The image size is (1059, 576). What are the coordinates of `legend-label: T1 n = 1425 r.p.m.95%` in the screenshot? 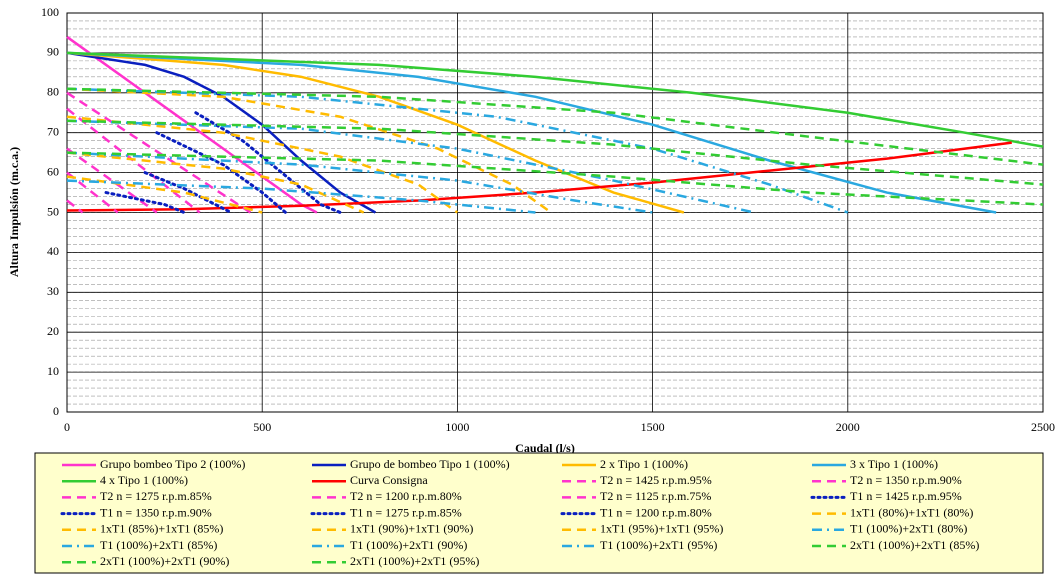 It's located at (906, 496).